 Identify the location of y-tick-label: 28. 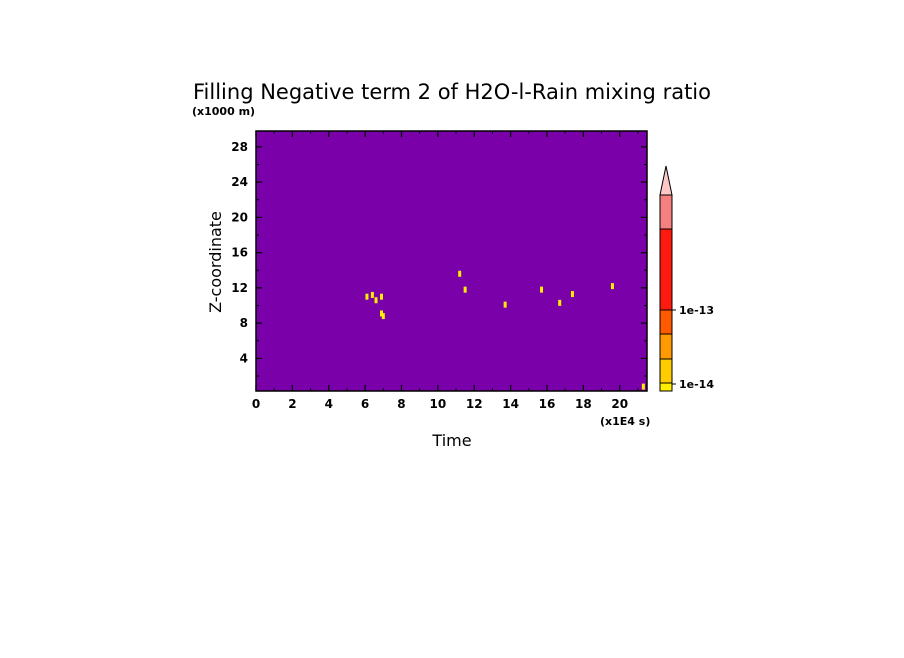
(239, 147).